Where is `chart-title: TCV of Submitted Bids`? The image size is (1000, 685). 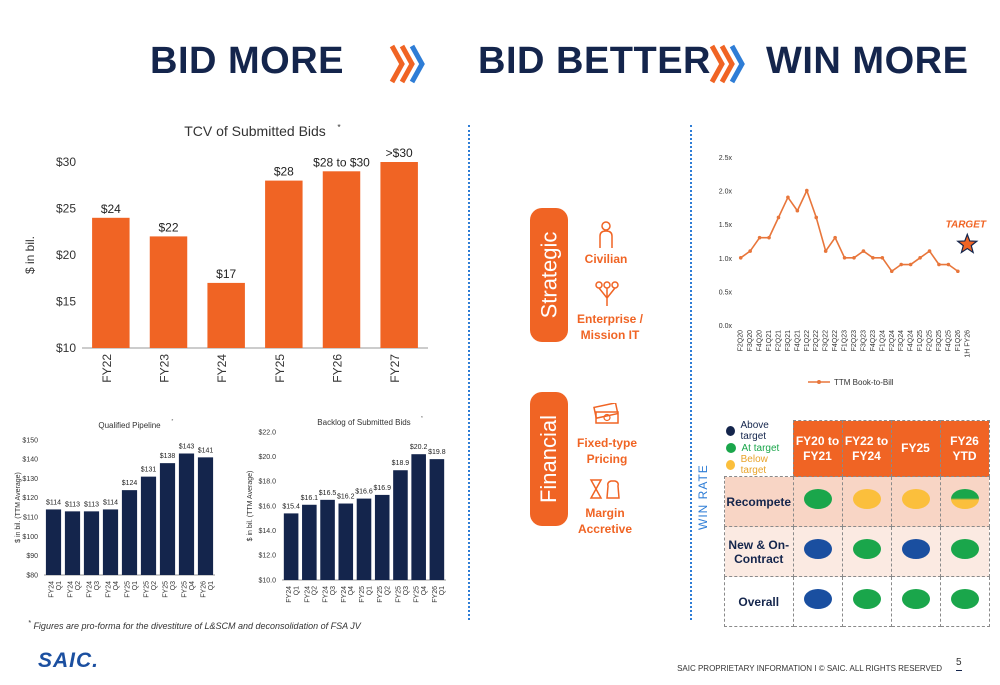
chart-title: TCV of Submitted Bids is located at coordinates (255, 131).